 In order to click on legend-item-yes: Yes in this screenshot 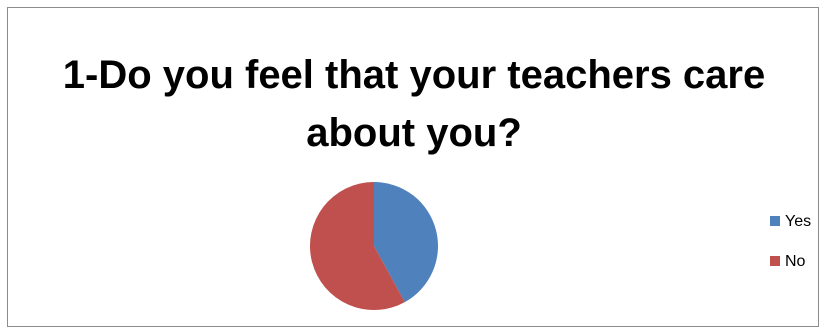, I will do `click(790, 222)`.